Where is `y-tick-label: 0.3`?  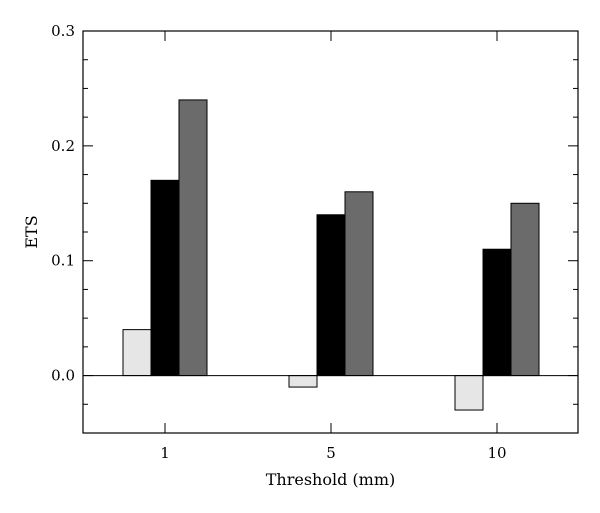 y-tick-label: 0.3 is located at coordinates (63, 31).